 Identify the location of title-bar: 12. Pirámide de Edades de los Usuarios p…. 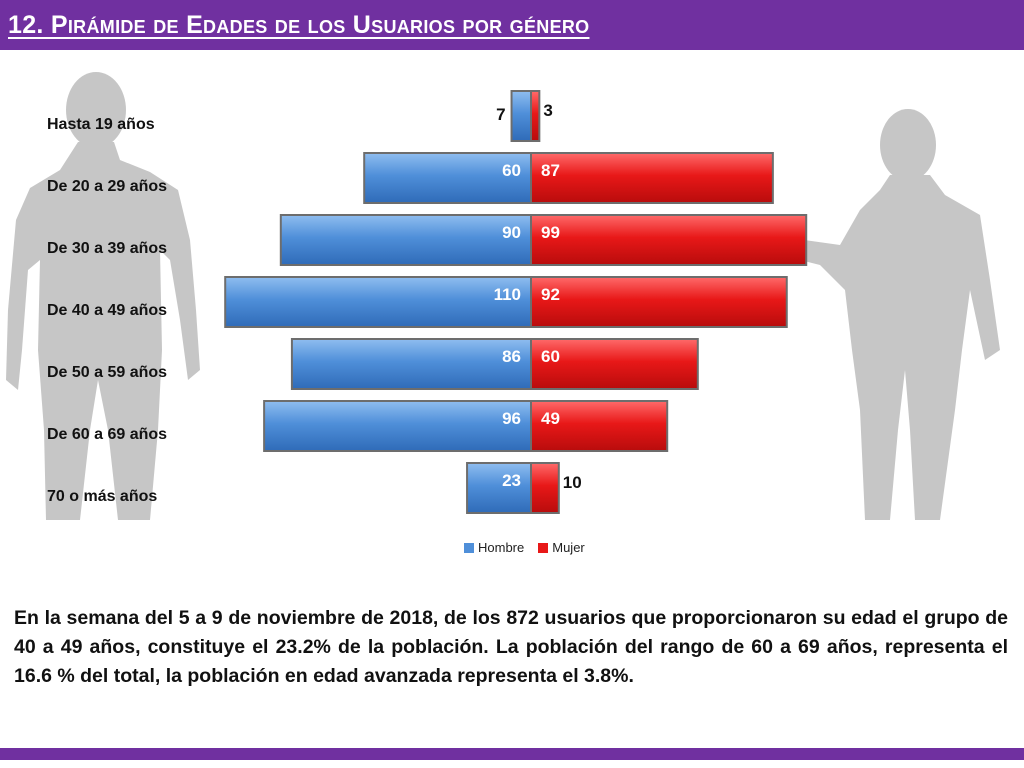
(512, 25).